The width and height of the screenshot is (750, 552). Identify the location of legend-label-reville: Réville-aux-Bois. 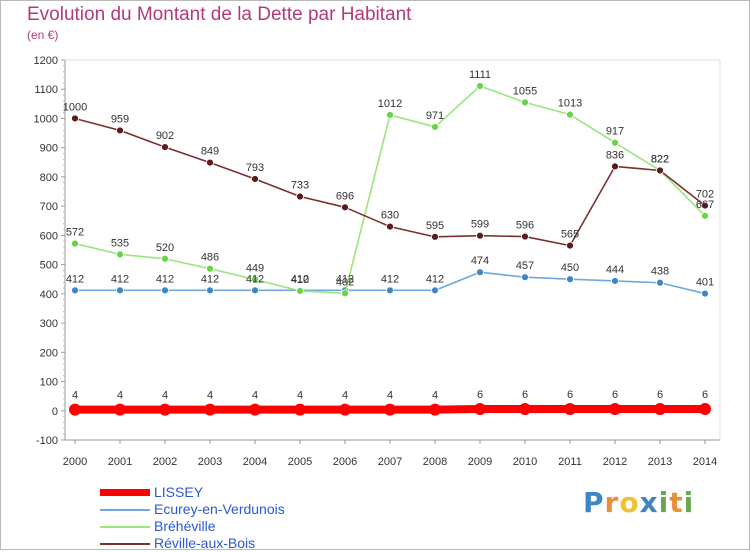
(205, 543).